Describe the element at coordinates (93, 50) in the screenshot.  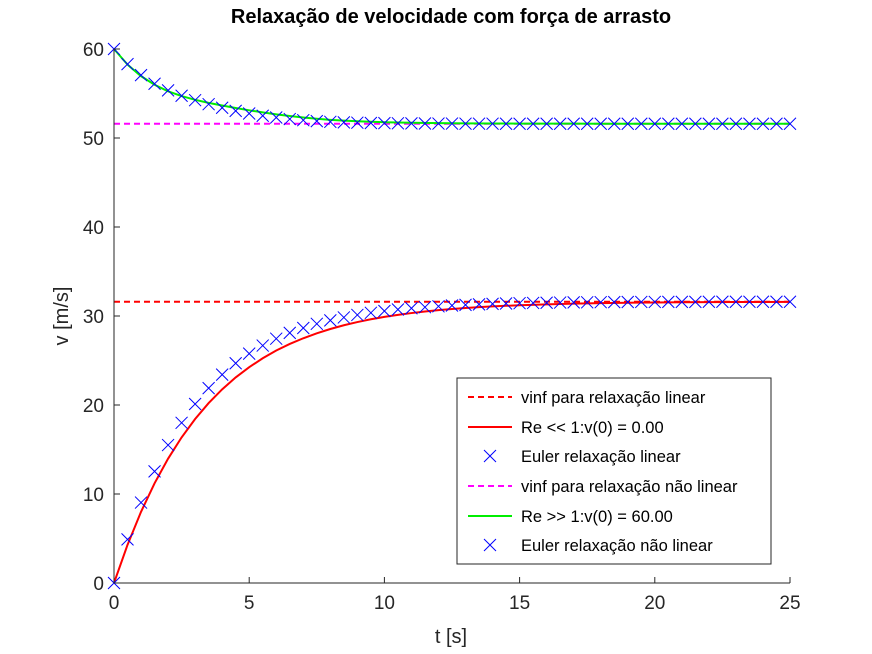
I see `y-tick-label: 60` at that location.